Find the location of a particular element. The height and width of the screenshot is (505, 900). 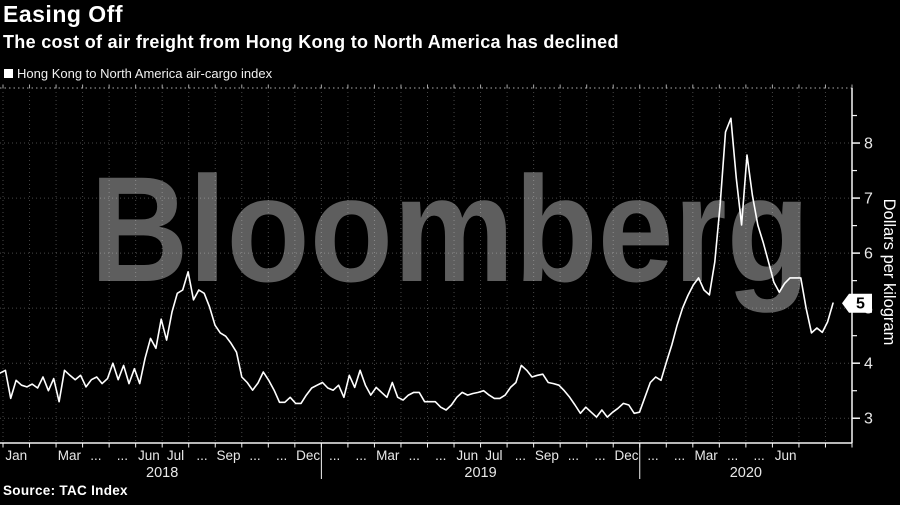

month-label: Jan is located at coordinates (16, 455).